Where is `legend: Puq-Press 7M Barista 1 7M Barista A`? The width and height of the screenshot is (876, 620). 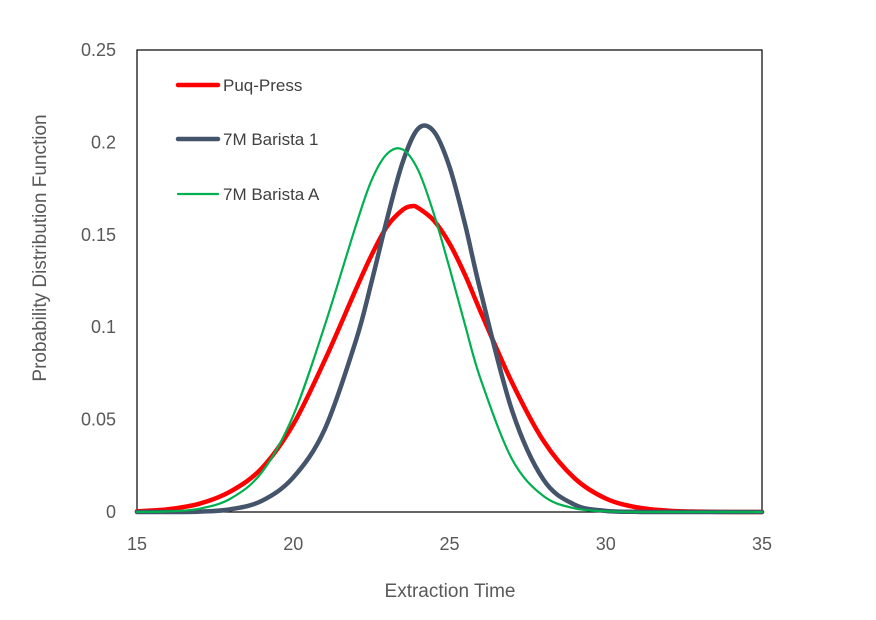
legend: Puq-Press 7M Barista 1 7M Barista A is located at coordinates (247, 140).